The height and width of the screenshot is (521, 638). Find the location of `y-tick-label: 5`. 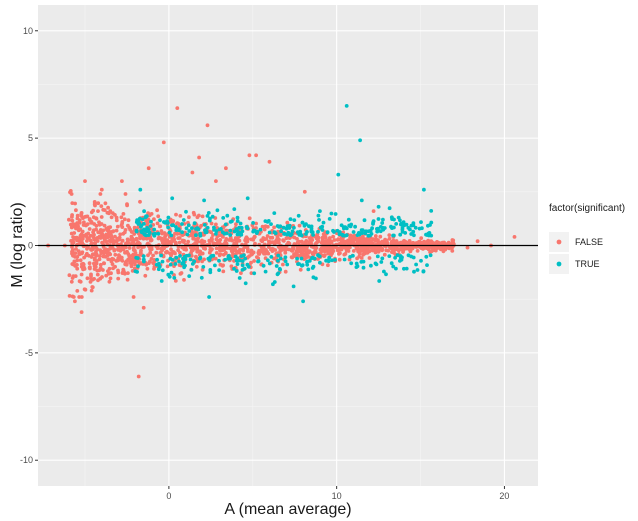

y-tick-label: 5 is located at coordinates (30, 138).